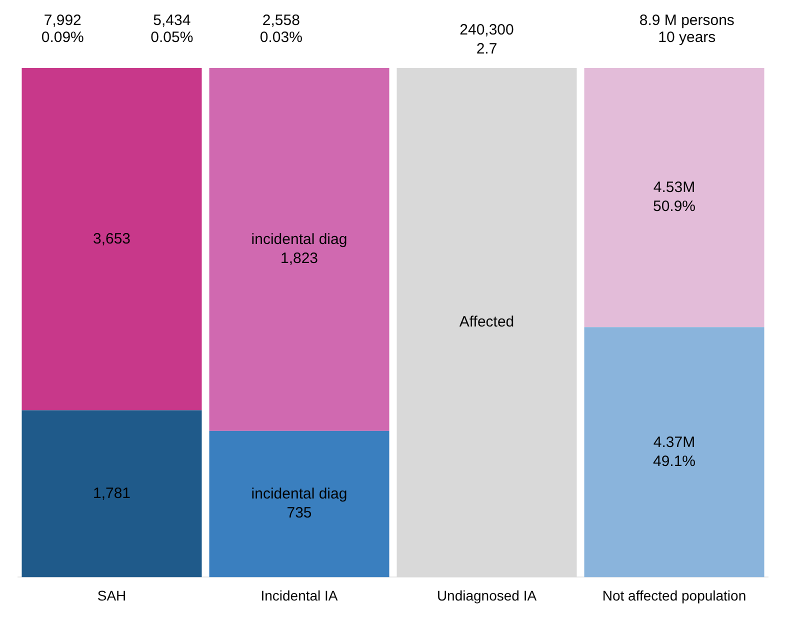 The image size is (787, 623). Describe the element at coordinates (62, 29) in the screenshot. I see `text: 7,992 0.09%` at that location.